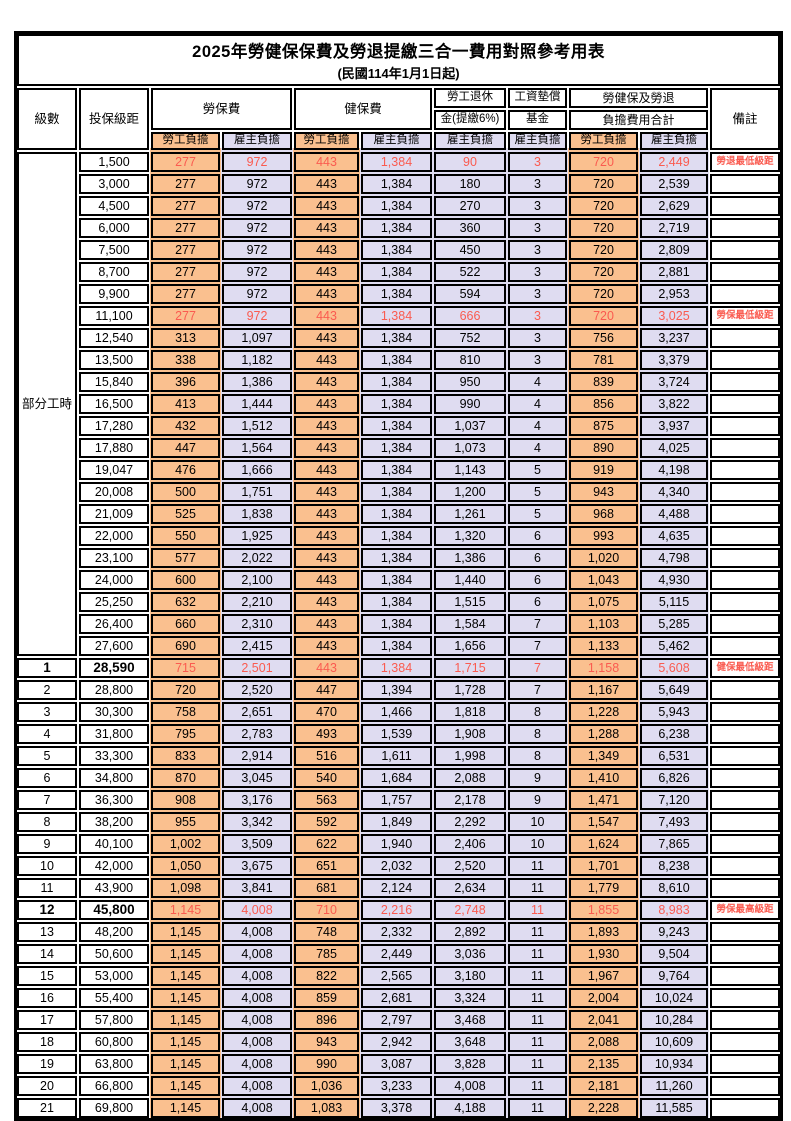 The height and width of the screenshot is (1121, 791). I want to click on cell-pension-employer: 1,320, so click(470, 536).